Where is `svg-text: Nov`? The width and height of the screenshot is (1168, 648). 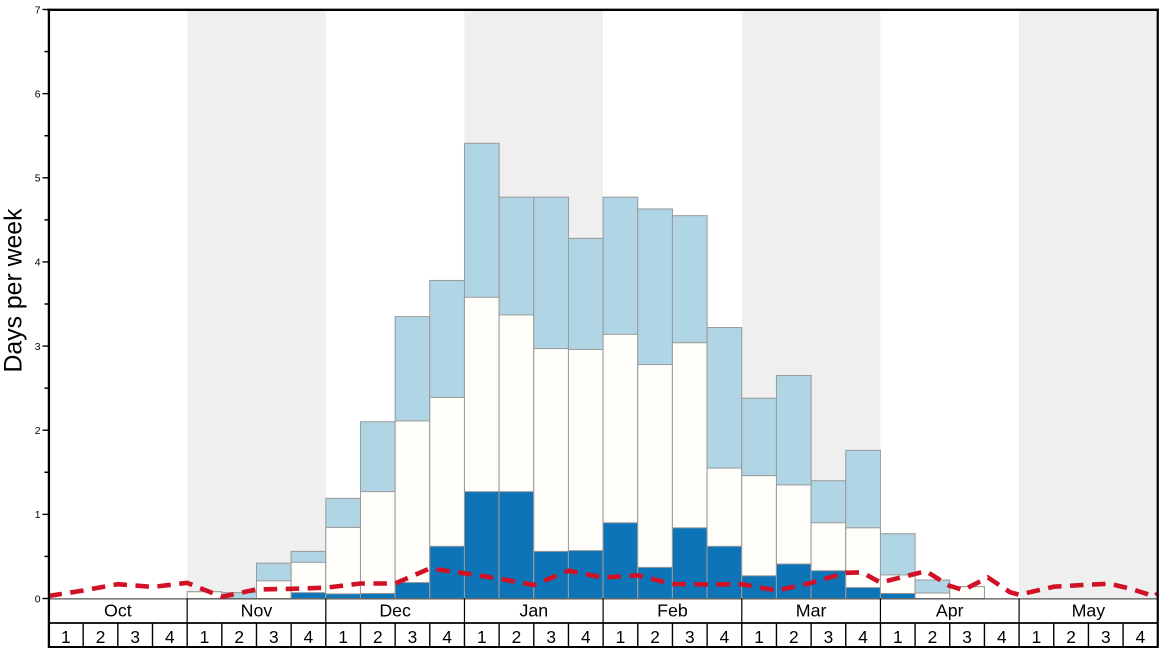
svg-text: Nov is located at coordinates (257, 611).